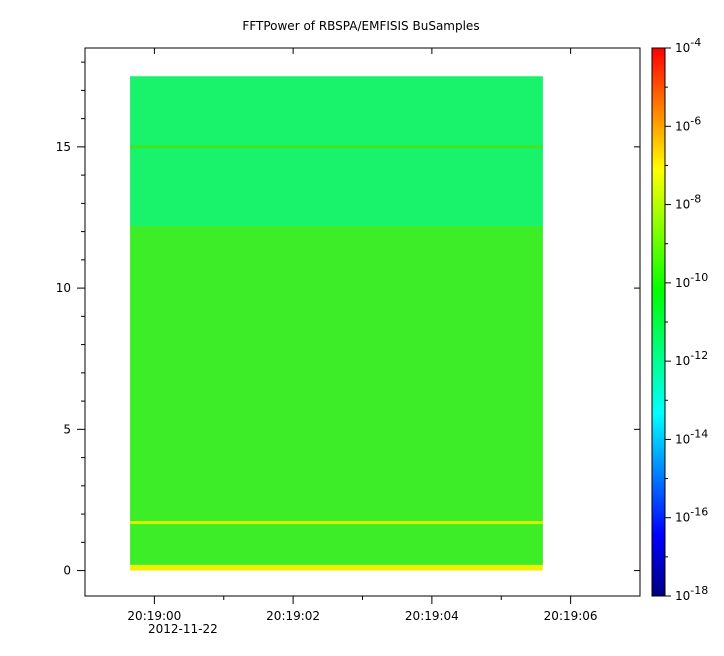 Image resolution: width=724 pixels, height=656 pixels. I want to click on colorbar-tick-label: 10⁻¹², so click(691, 358).